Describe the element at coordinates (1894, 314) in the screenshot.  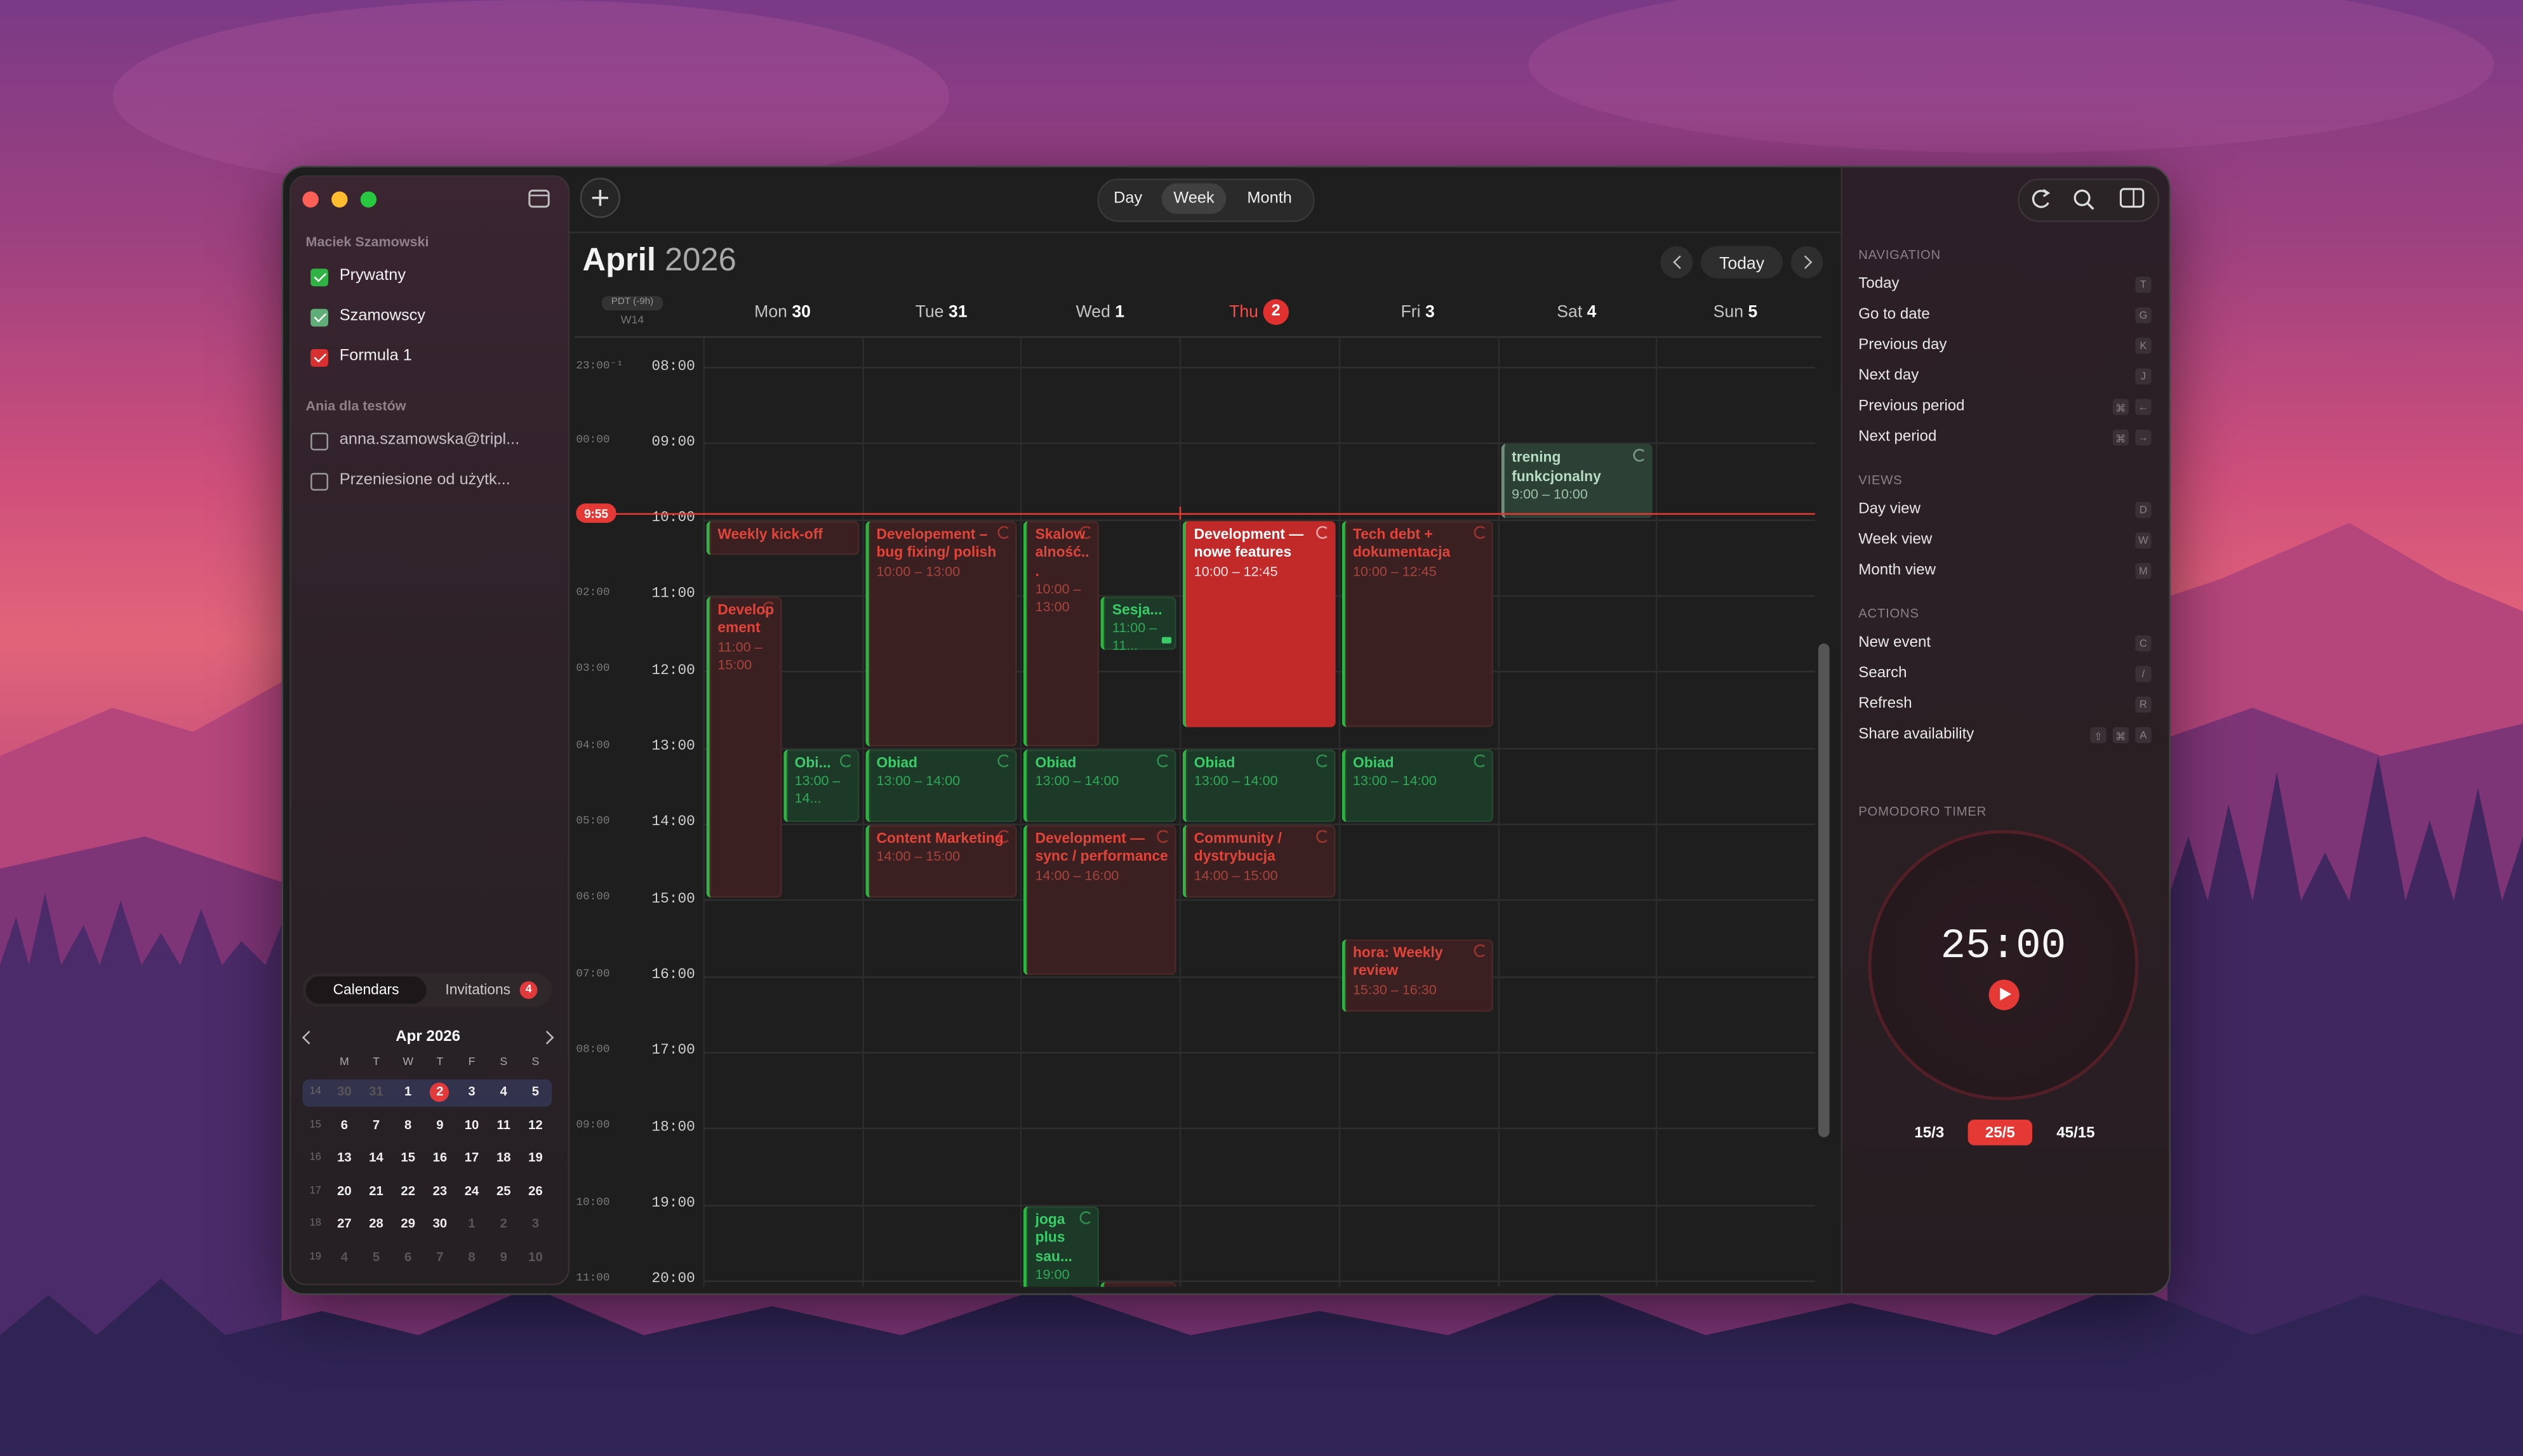
I see `shortcut-label: Go to date` at that location.